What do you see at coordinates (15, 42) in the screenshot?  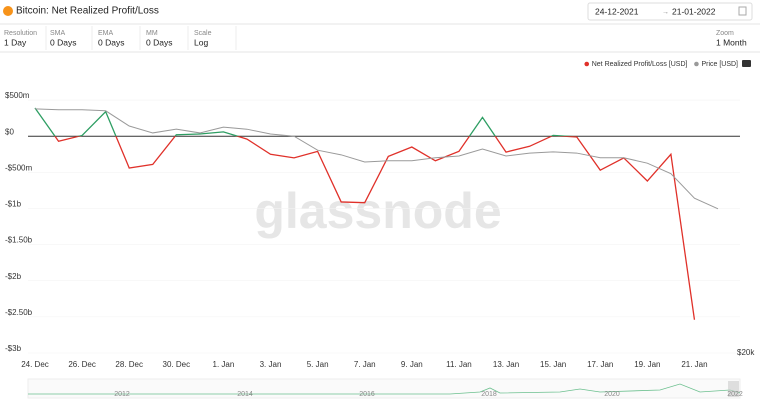 I see `control-value: 1 Day` at bounding box center [15, 42].